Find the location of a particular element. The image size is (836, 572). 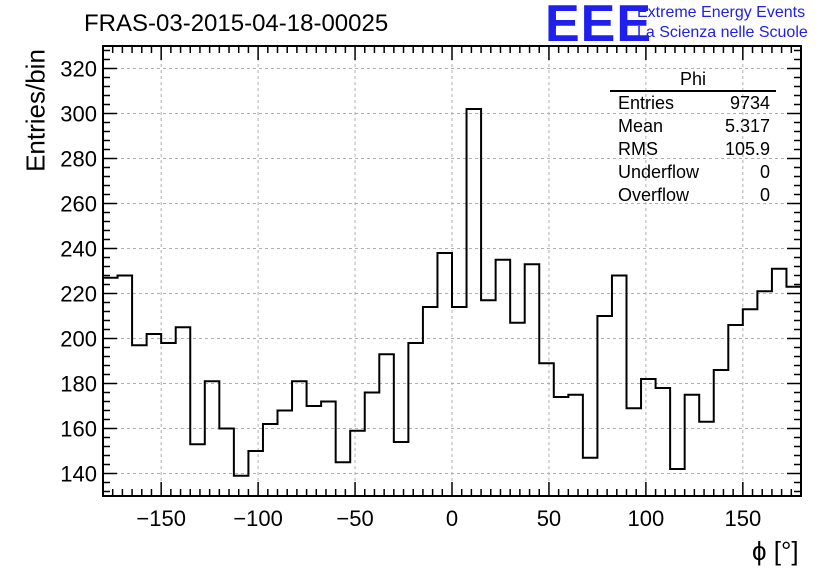

y-tick-label: 200 is located at coordinates (78, 339).